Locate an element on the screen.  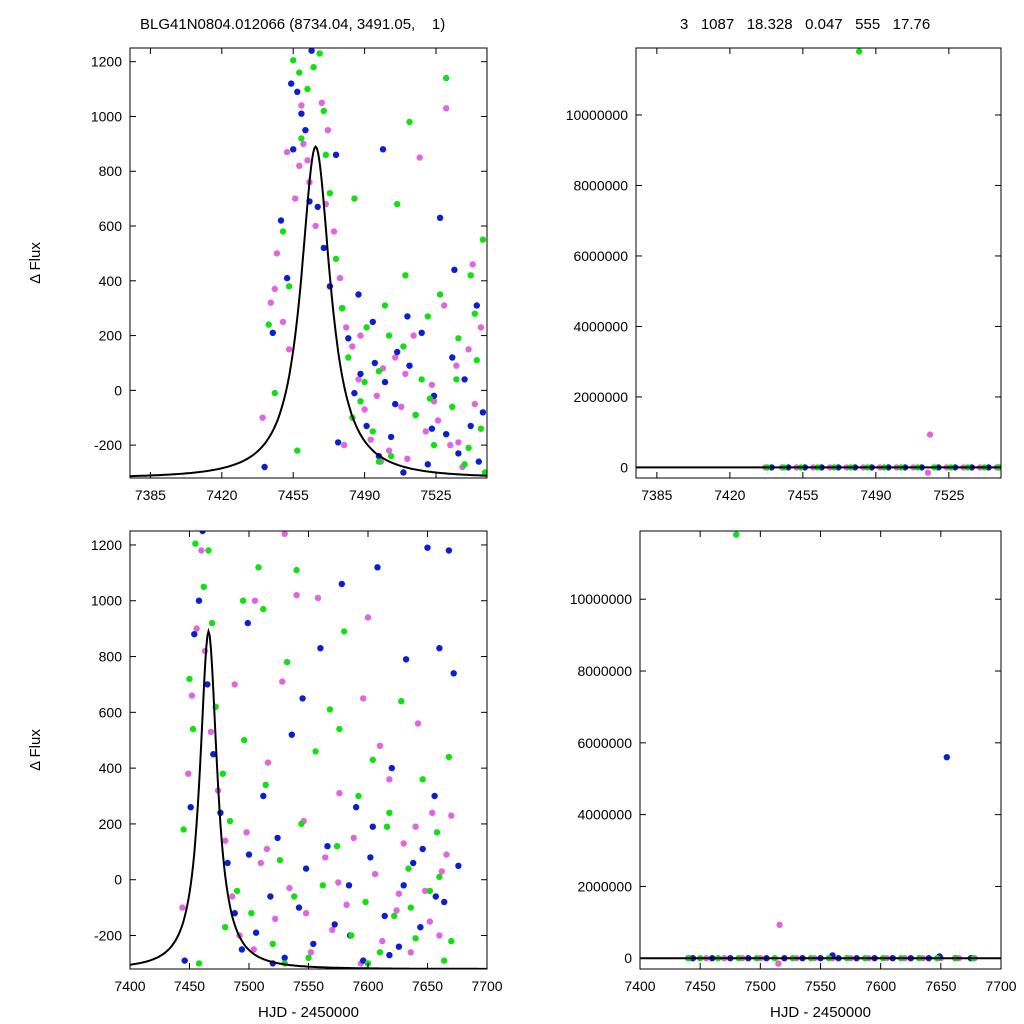
y-tick-label: 10000000 is located at coordinates (597, 115).